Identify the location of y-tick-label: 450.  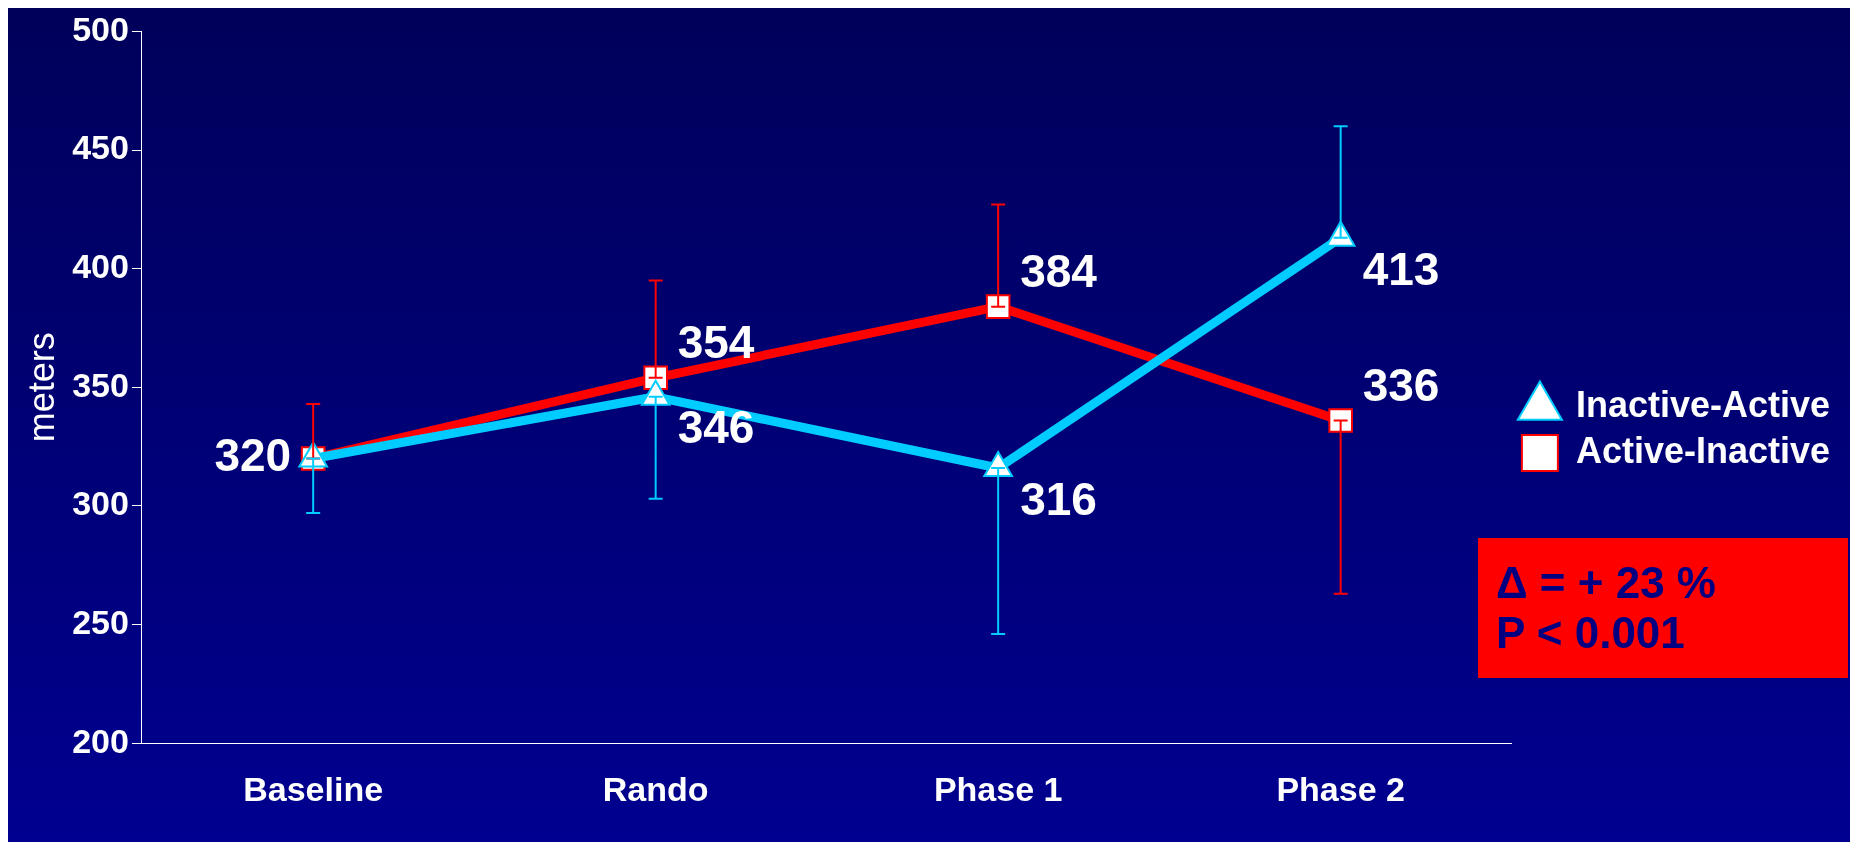
(100, 147).